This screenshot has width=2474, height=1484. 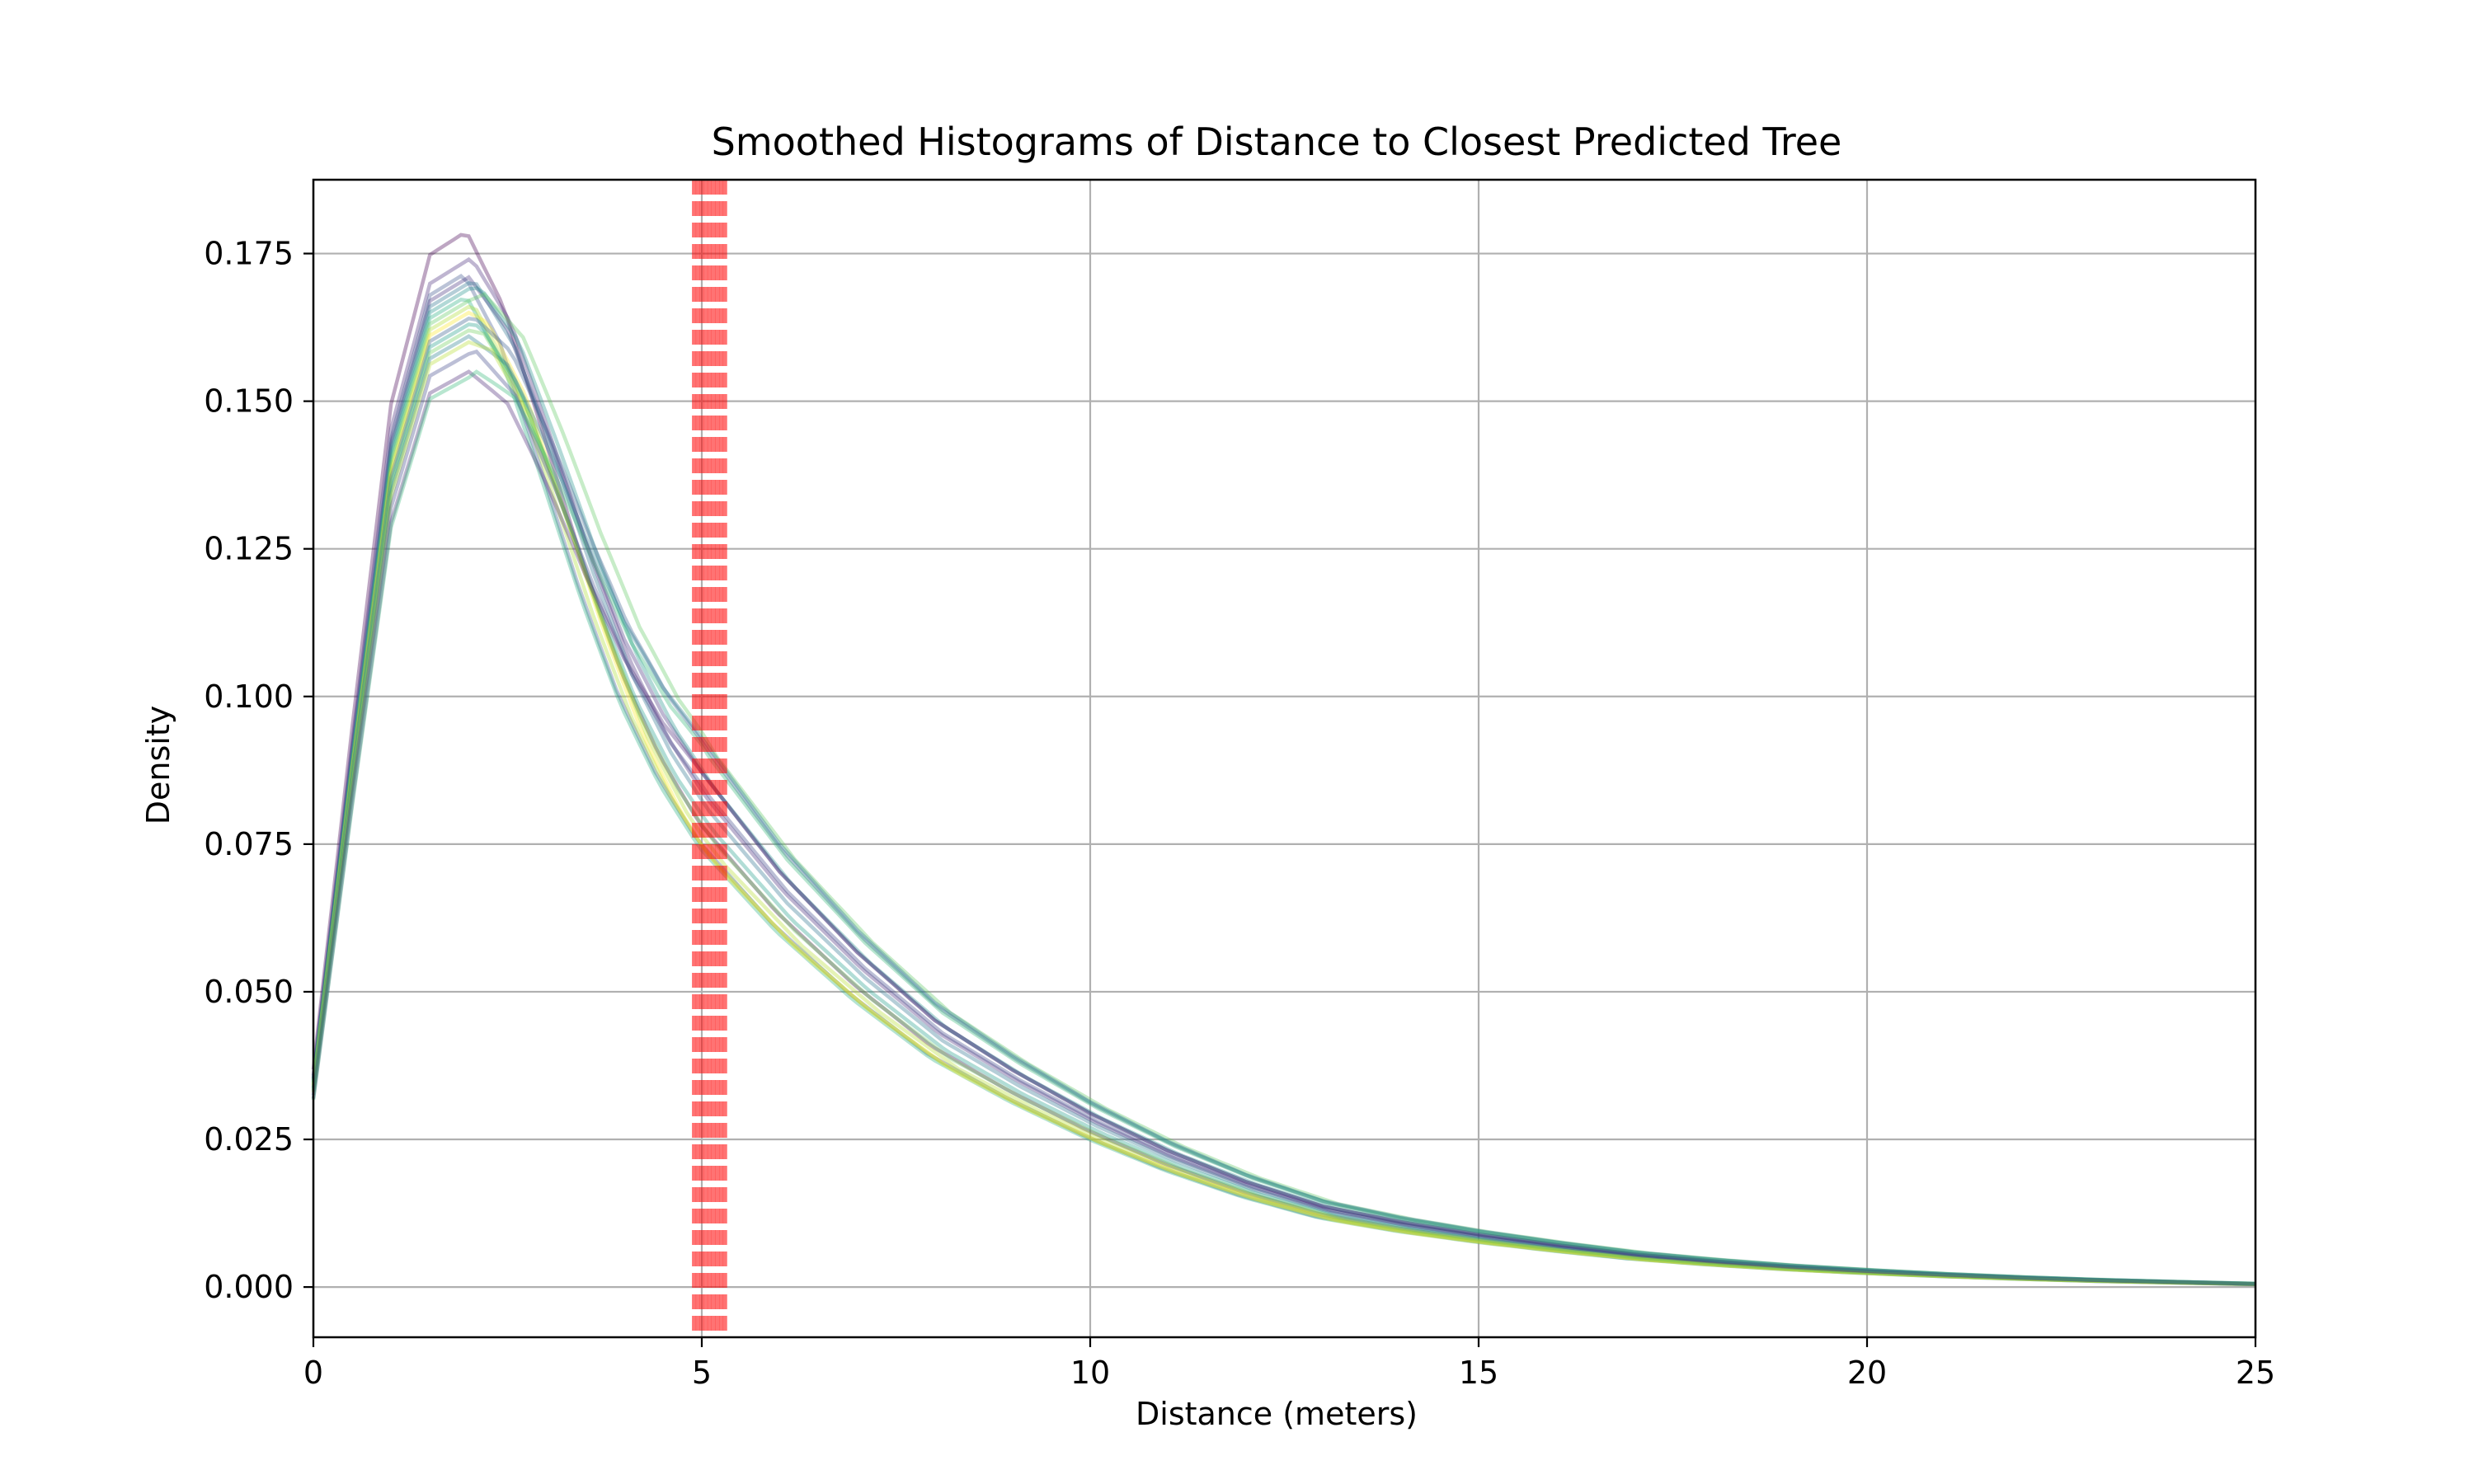 What do you see at coordinates (249, 401) in the screenshot?
I see `y-tick-label: 0.150` at bounding box center [249, 401].